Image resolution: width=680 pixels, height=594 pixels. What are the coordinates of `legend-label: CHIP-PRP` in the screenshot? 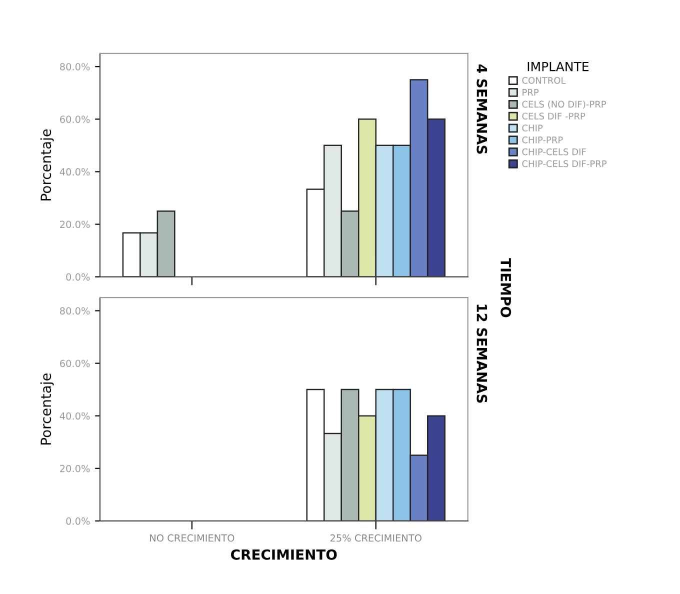 It's located at (542, 140).